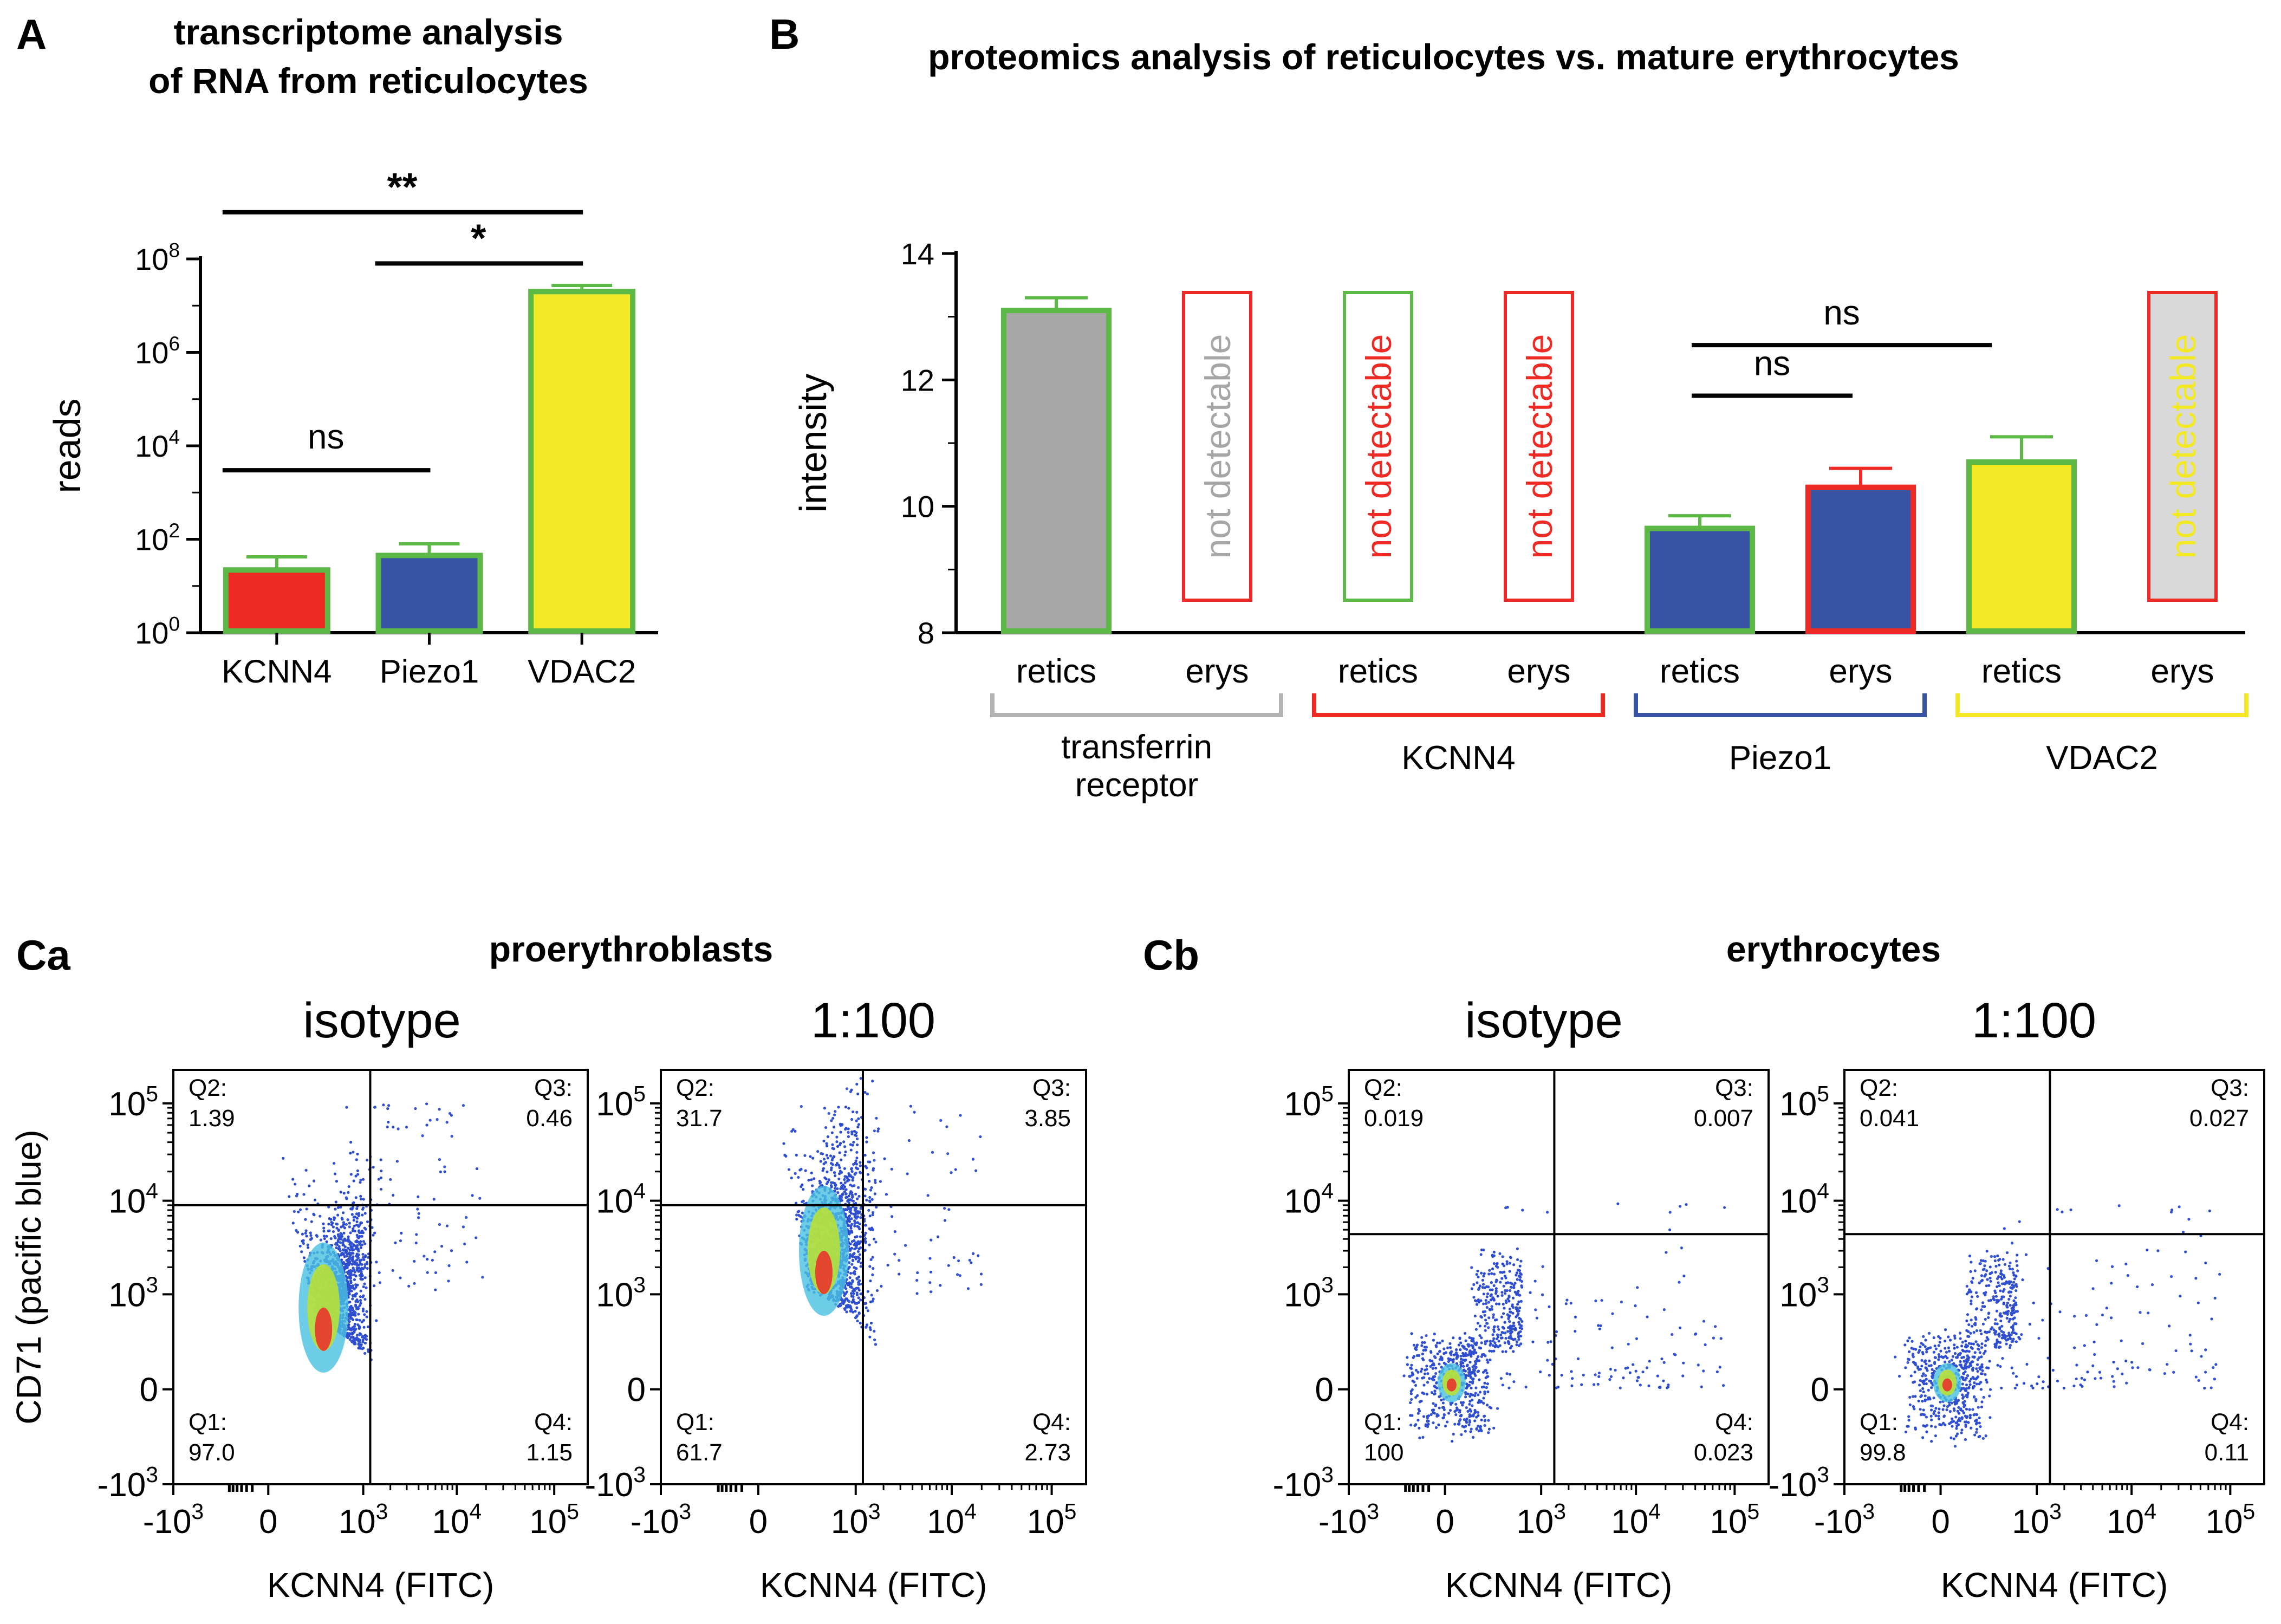  What do you see at coordinates (157, 631) in the screenshot?
I see `a-y-tick-label: 100` at bounding box center [157, 631].